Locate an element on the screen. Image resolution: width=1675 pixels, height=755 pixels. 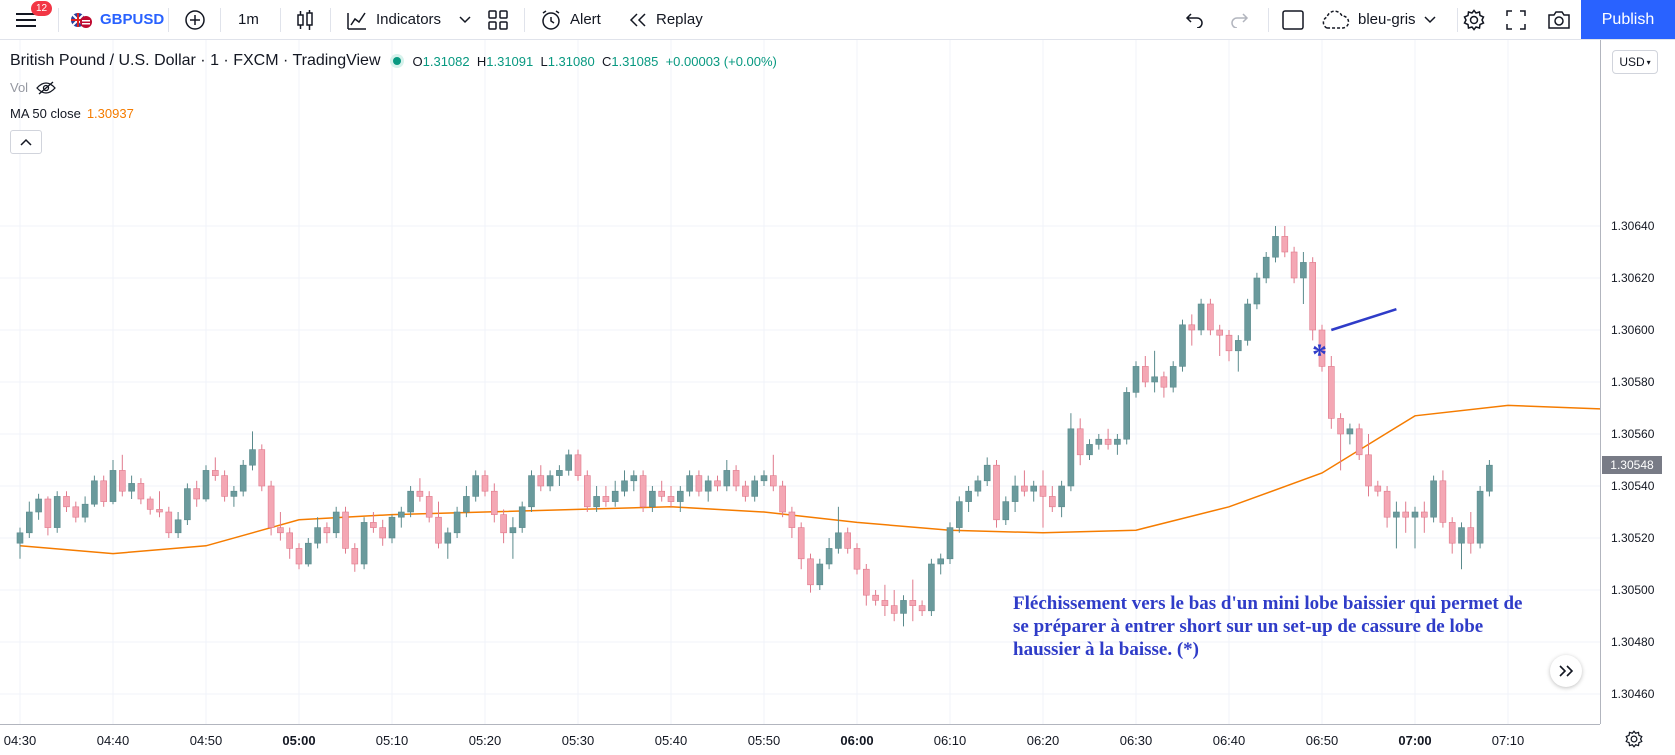
hamburger-menu-icon is located at coordinates (26, 19).